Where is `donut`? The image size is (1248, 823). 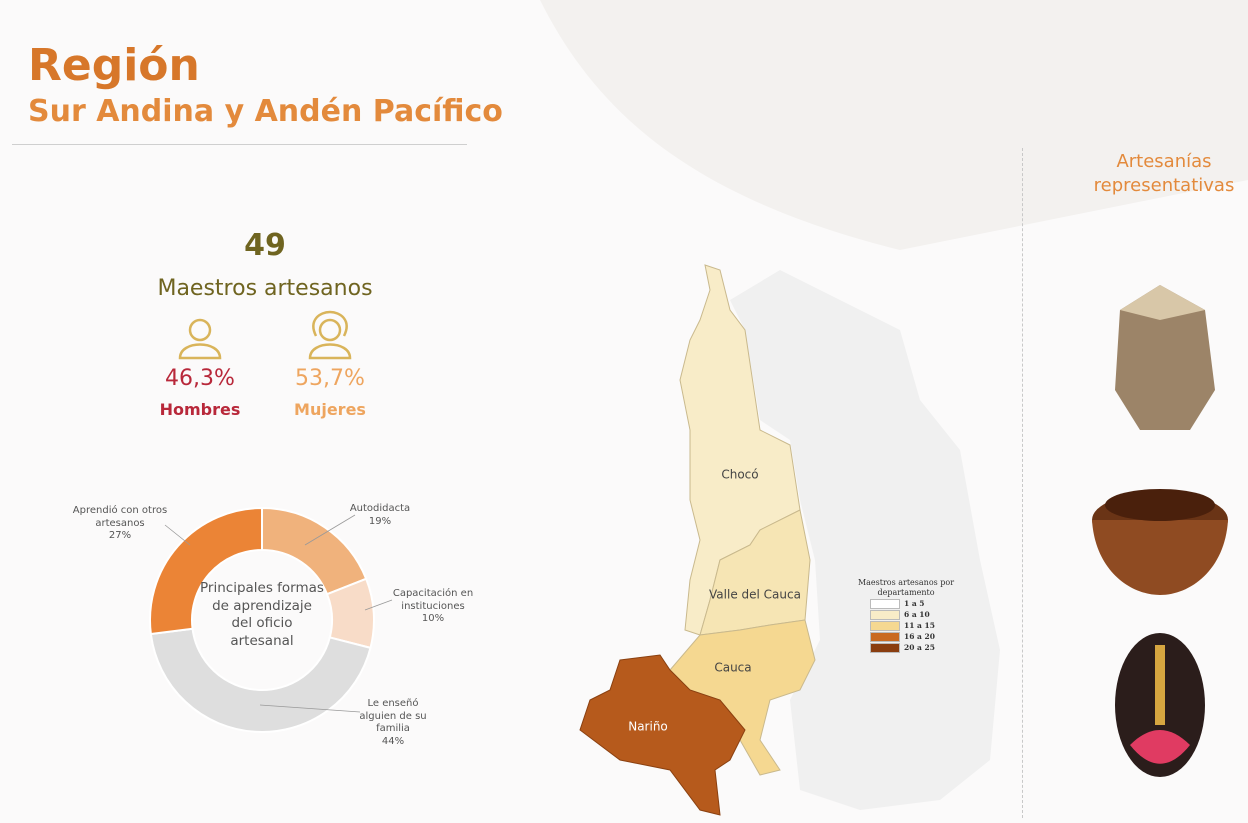
donut is located at coordinates (262, 619).